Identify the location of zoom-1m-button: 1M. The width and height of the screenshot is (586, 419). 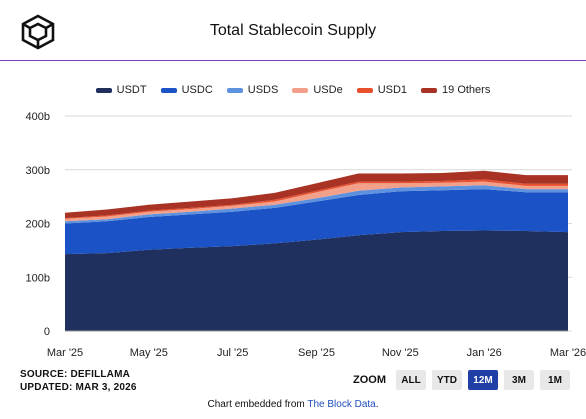
(555, 380).